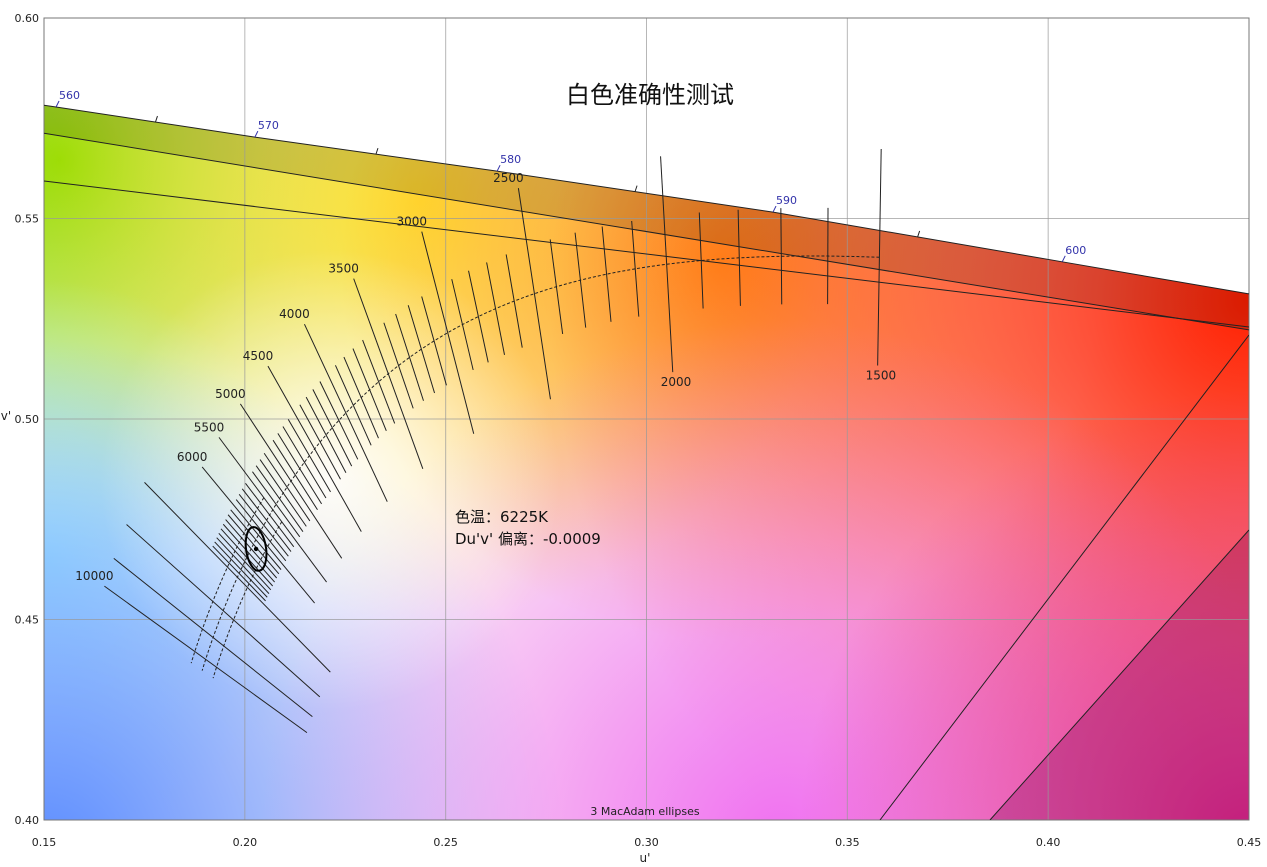  What do you see at coordinates (646, 842) in the screenshot?
I see `x-tick-label: 0.30` at bounding box center [646, 842].